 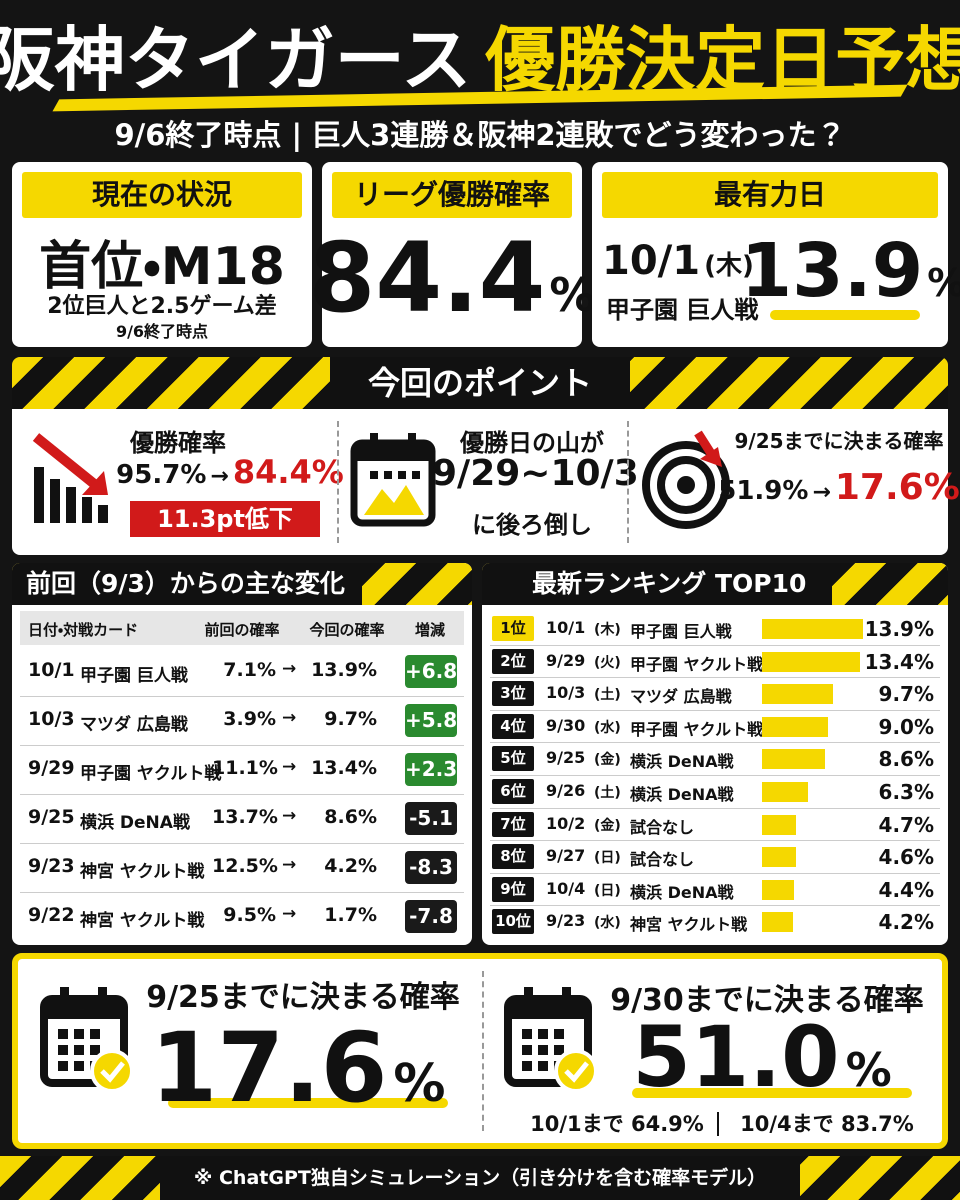 What do you see at coordinates (269, 1068) in the screenshot?
I see `bottom-value: 17.6` at bounding box center [269, 1068].